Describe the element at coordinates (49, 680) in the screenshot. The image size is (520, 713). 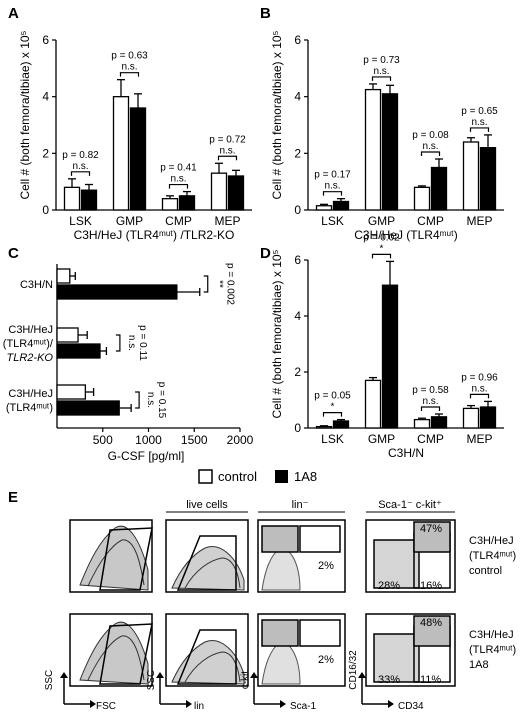
I see `axis-label-y: SSC` at that location.